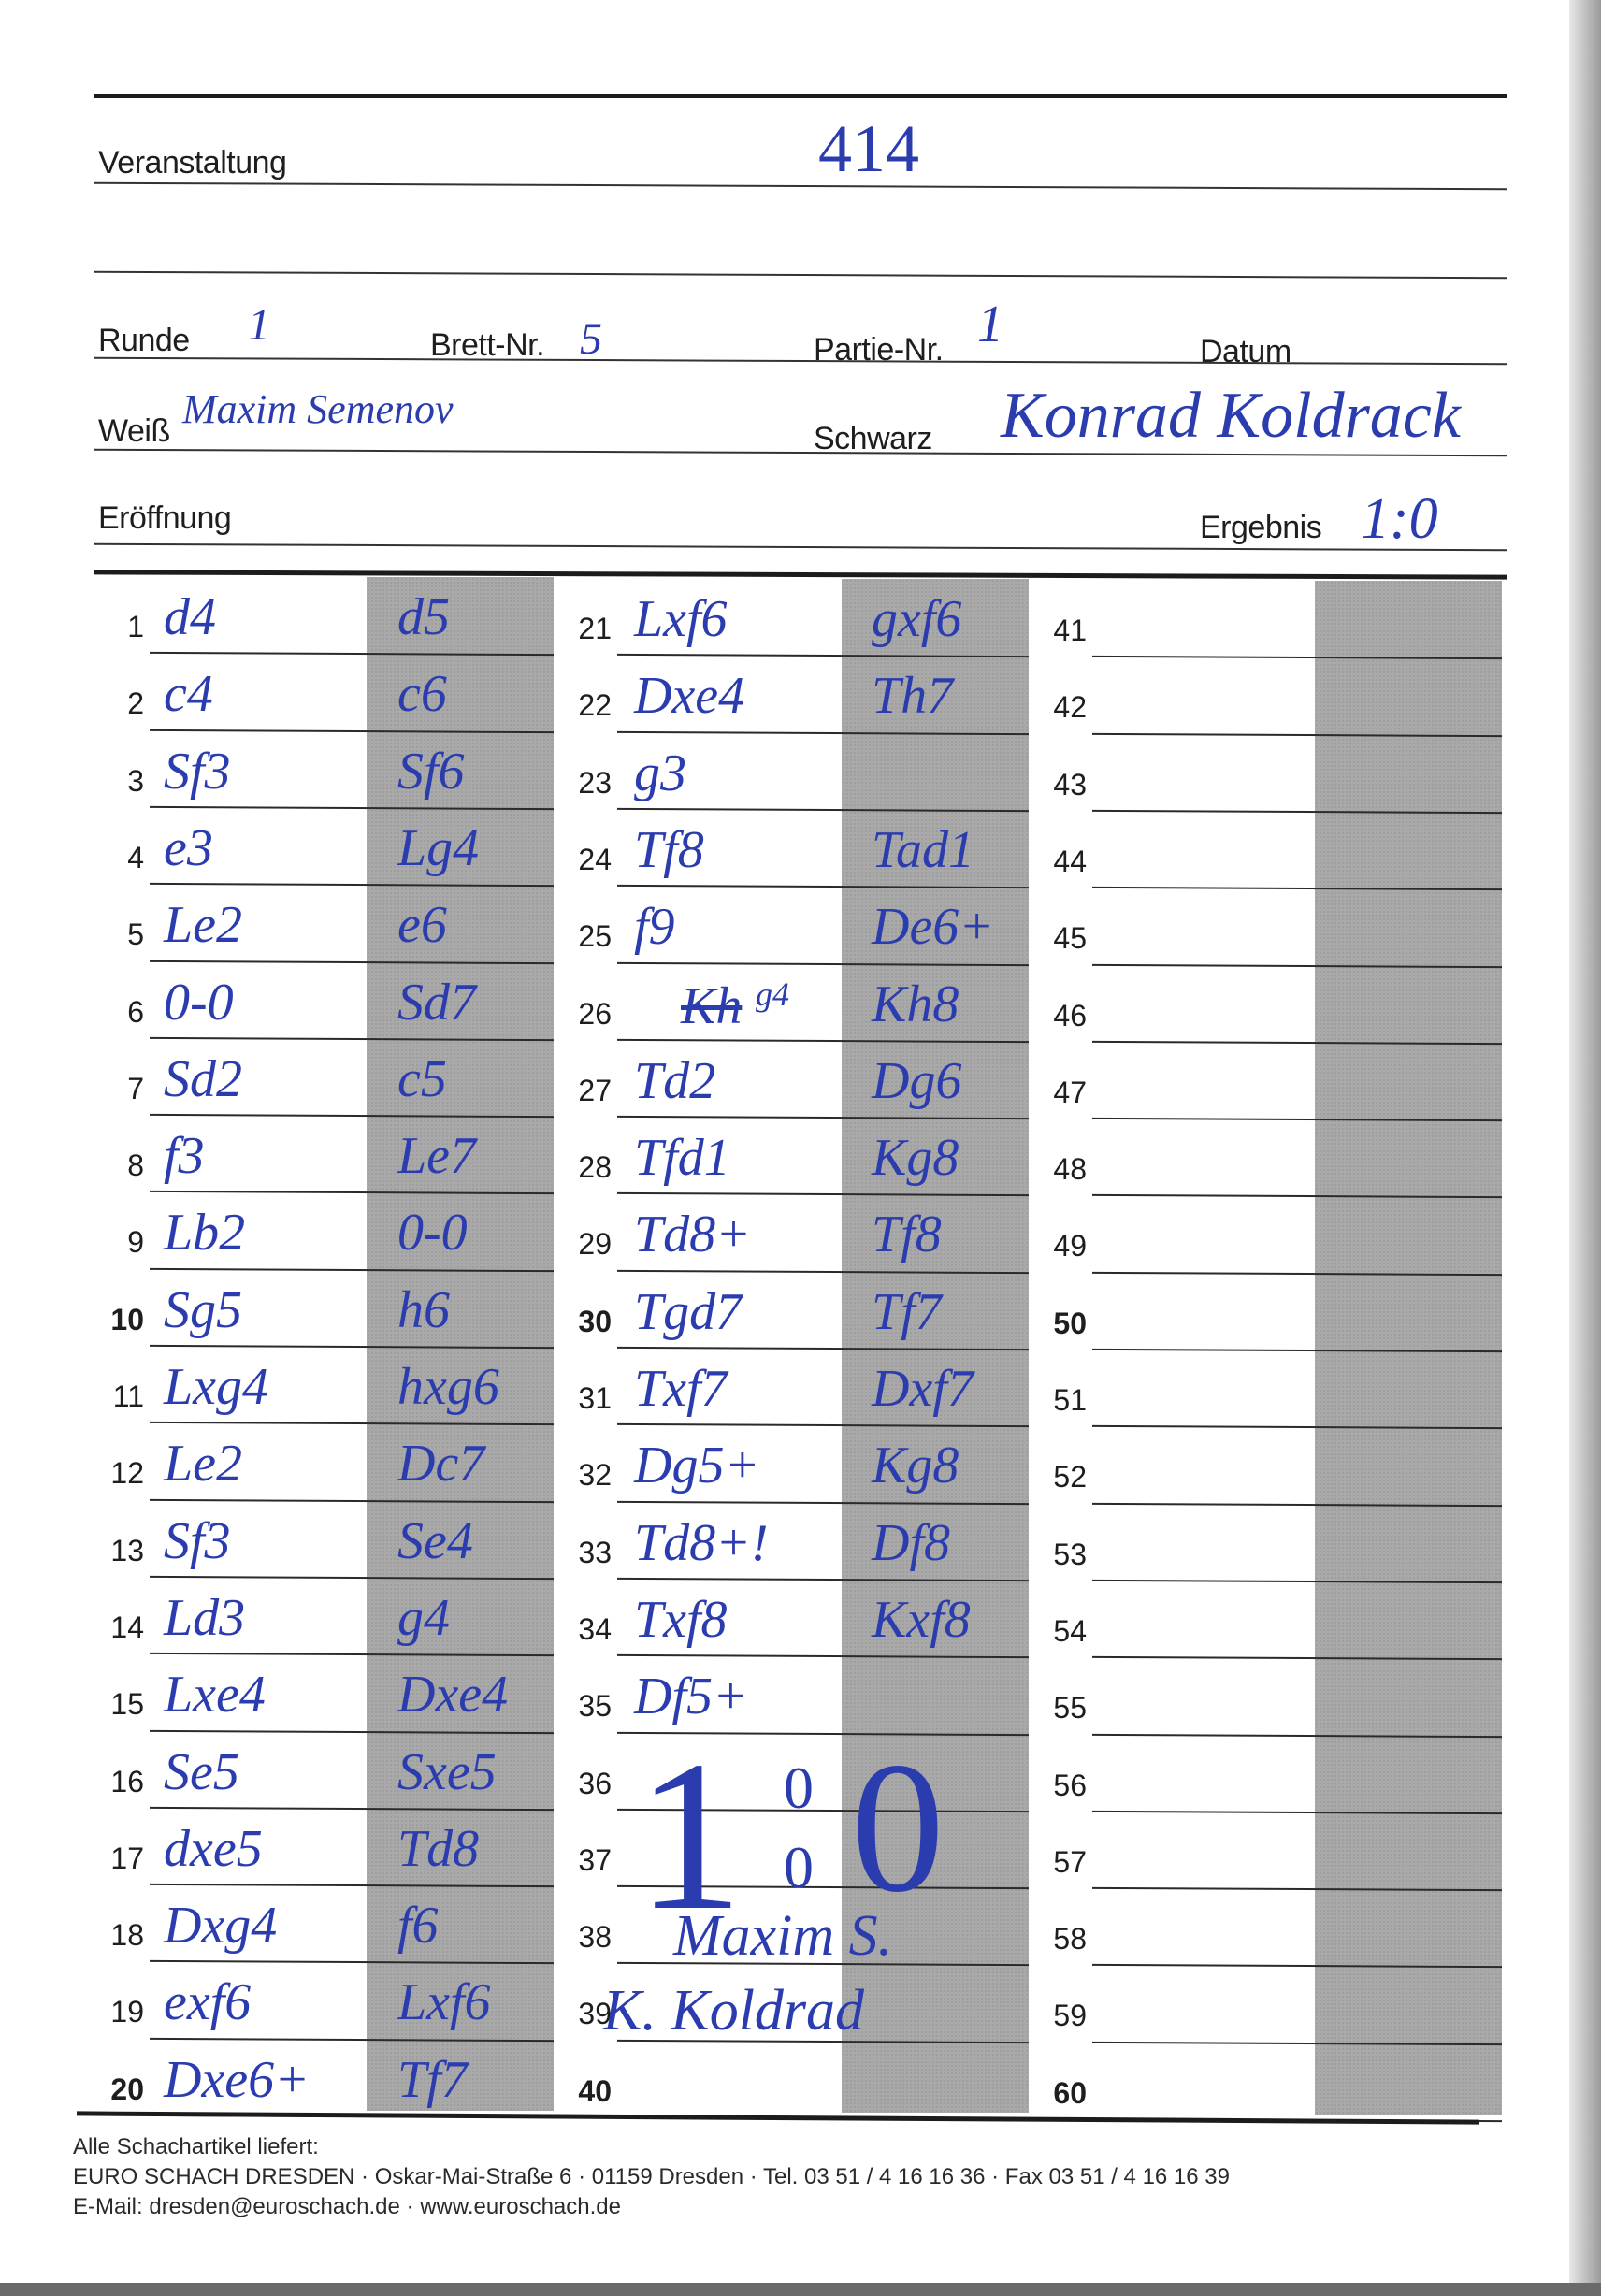 The image size is (1601, 2296). Describe the element at coordinates (1070, 1939) in the screenshot. I see `move-number: 58` at that location.